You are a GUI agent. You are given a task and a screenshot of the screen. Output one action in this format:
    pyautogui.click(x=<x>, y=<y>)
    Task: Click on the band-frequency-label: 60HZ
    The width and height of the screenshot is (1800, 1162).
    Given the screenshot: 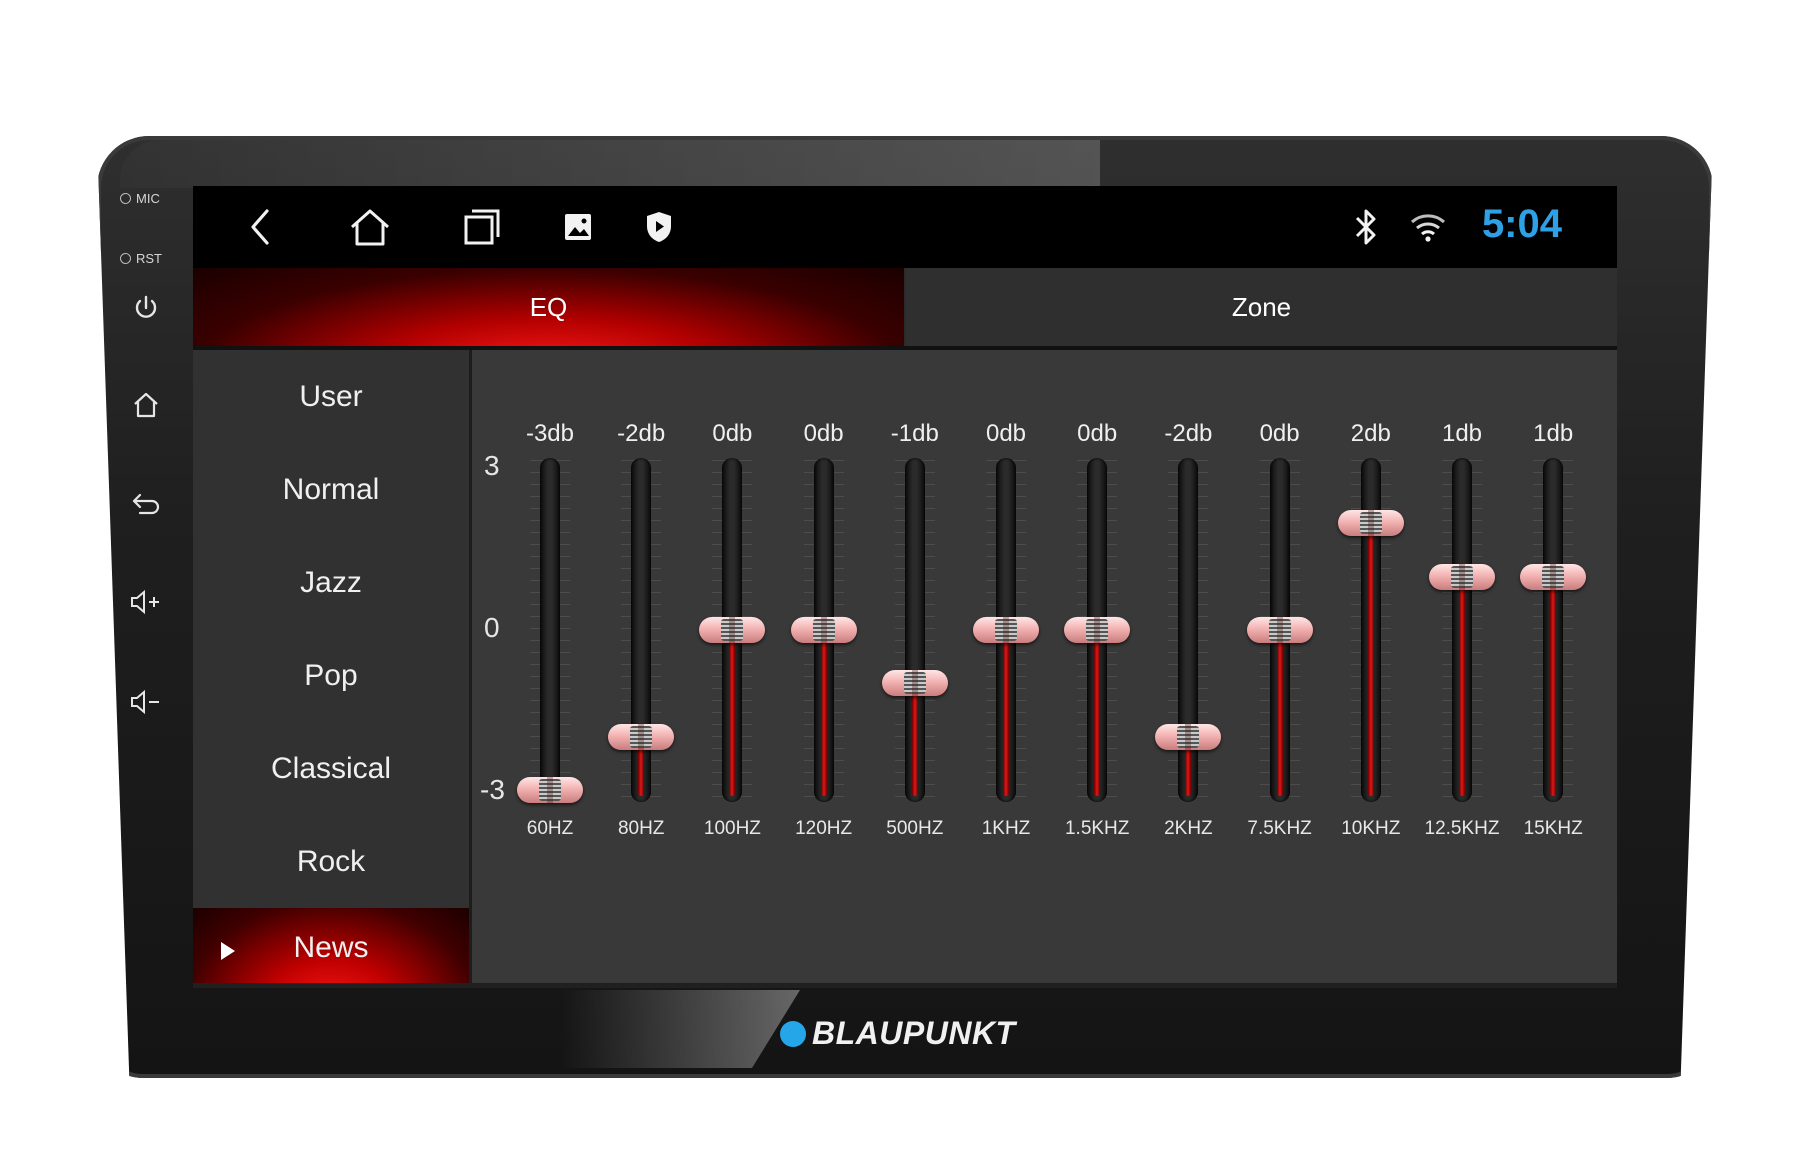 What is the action you would take?
    pyautogui.click(x=550, y=828)
    